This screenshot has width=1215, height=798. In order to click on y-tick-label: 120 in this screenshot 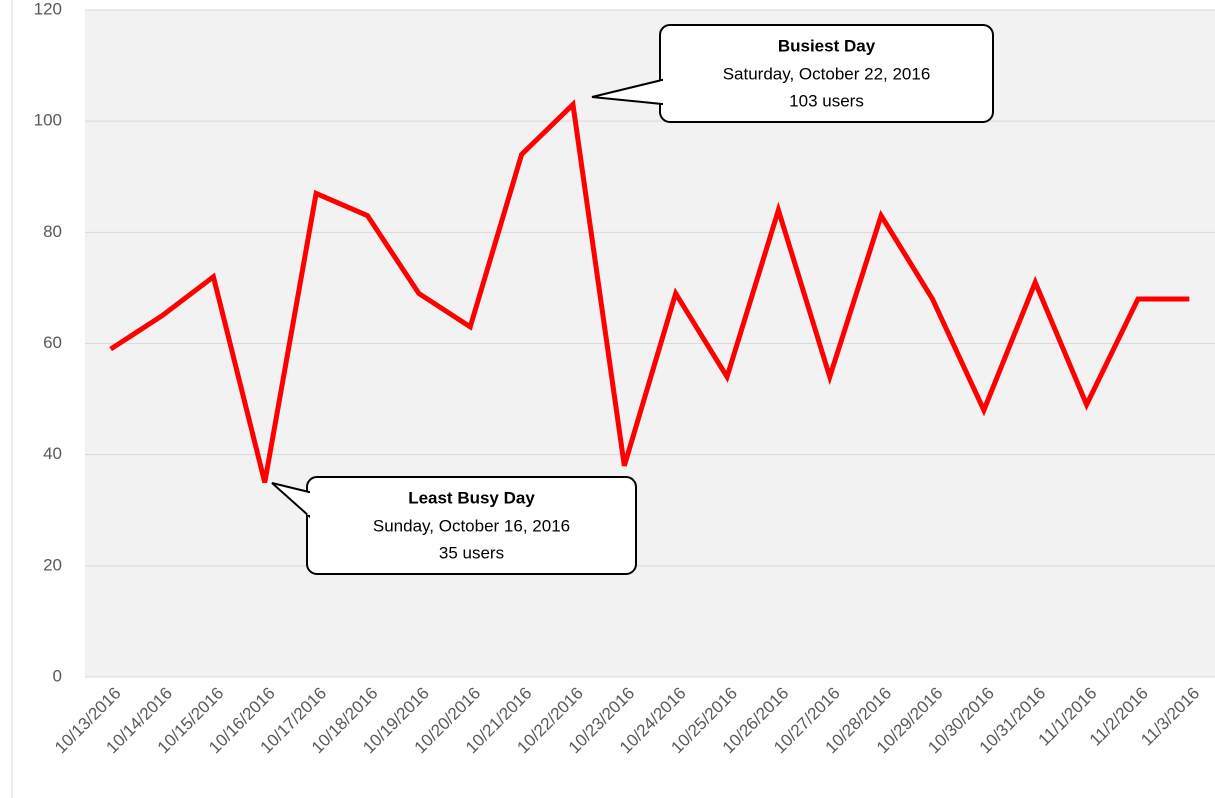, I will do `click(48, 9)`.